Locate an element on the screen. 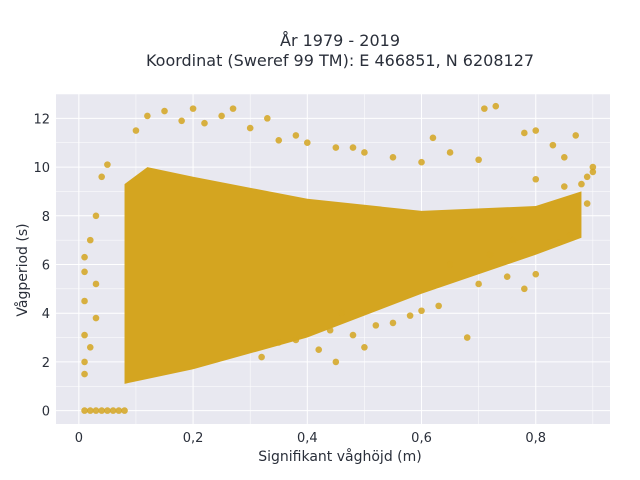 This screenshot has width=640, height=480. y-axis-ticks: 0 2 4 6 8 10 12 is located at coordinates (41, 265).